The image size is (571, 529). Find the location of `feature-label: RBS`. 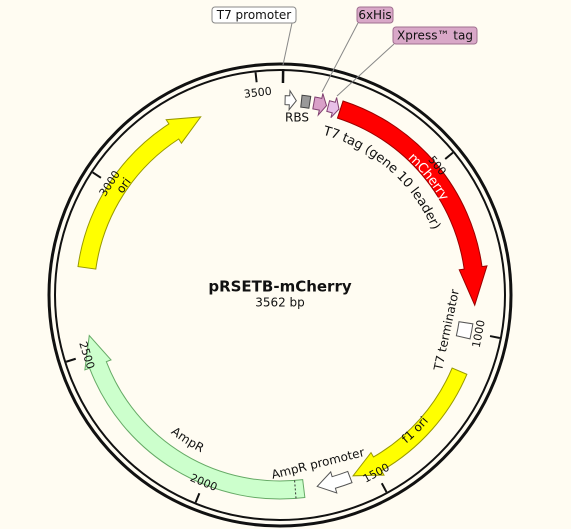

feature-label: RBS is located at coordinates (297, 118).